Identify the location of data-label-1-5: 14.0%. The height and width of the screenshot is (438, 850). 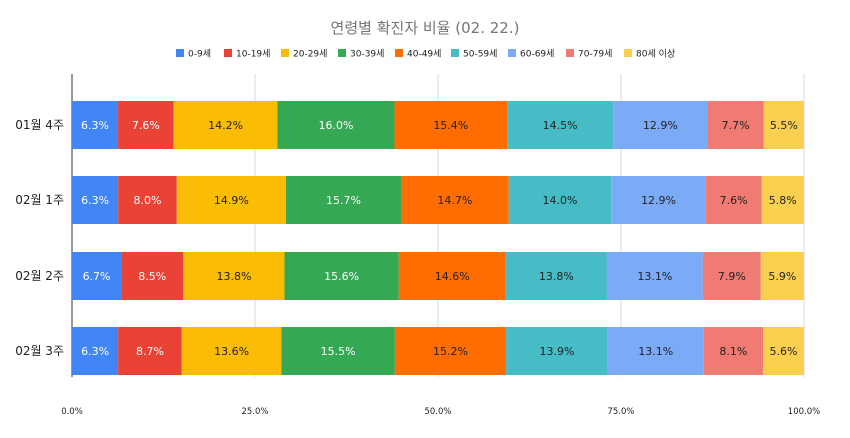
(560, 200).